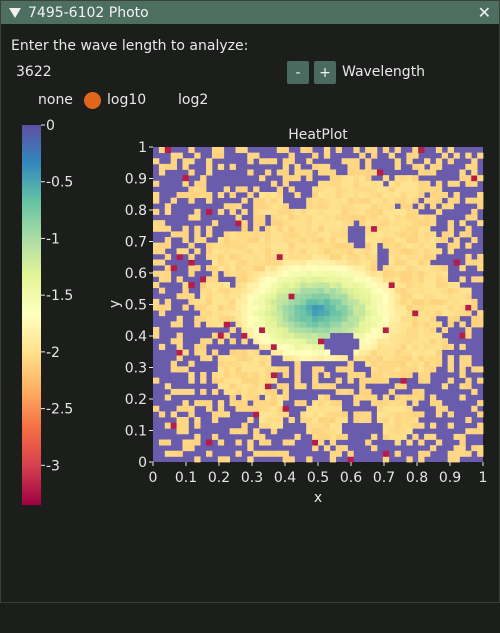 This screenshot has width=500, height=633. What do you see at coordinates (55, 100) in the screenshot?
I see `radio-none: none` at bounding box center [55, 100].